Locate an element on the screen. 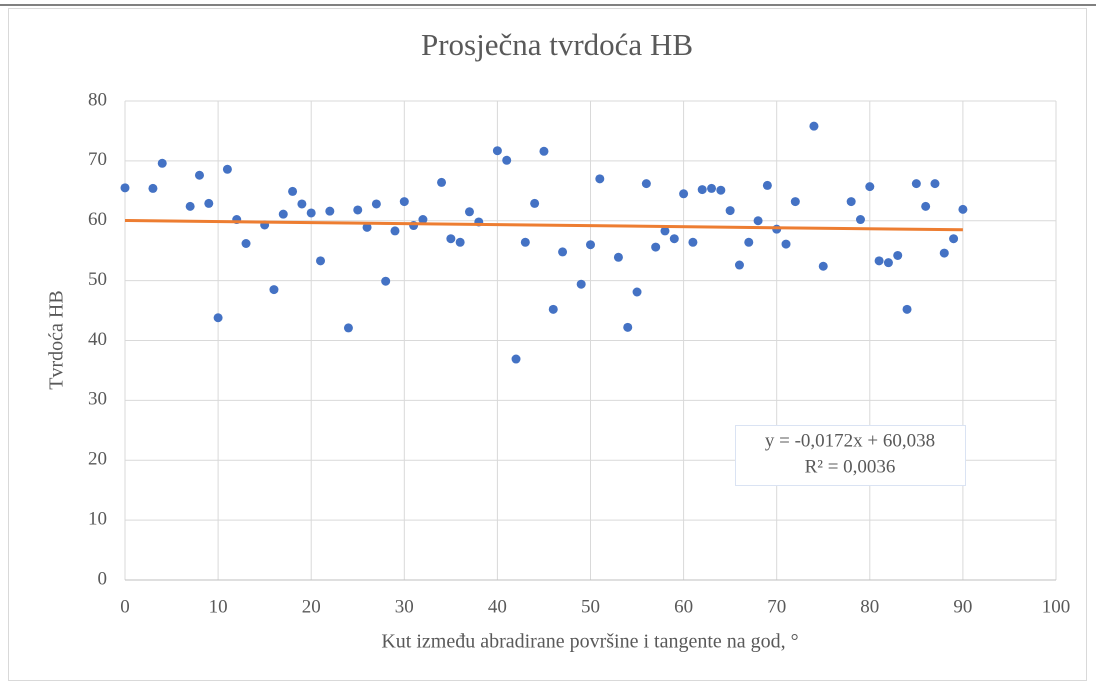 The height and width of the screenshot is (689, 1096). x-tick-label: 20 is located at coordinates (311, 606).